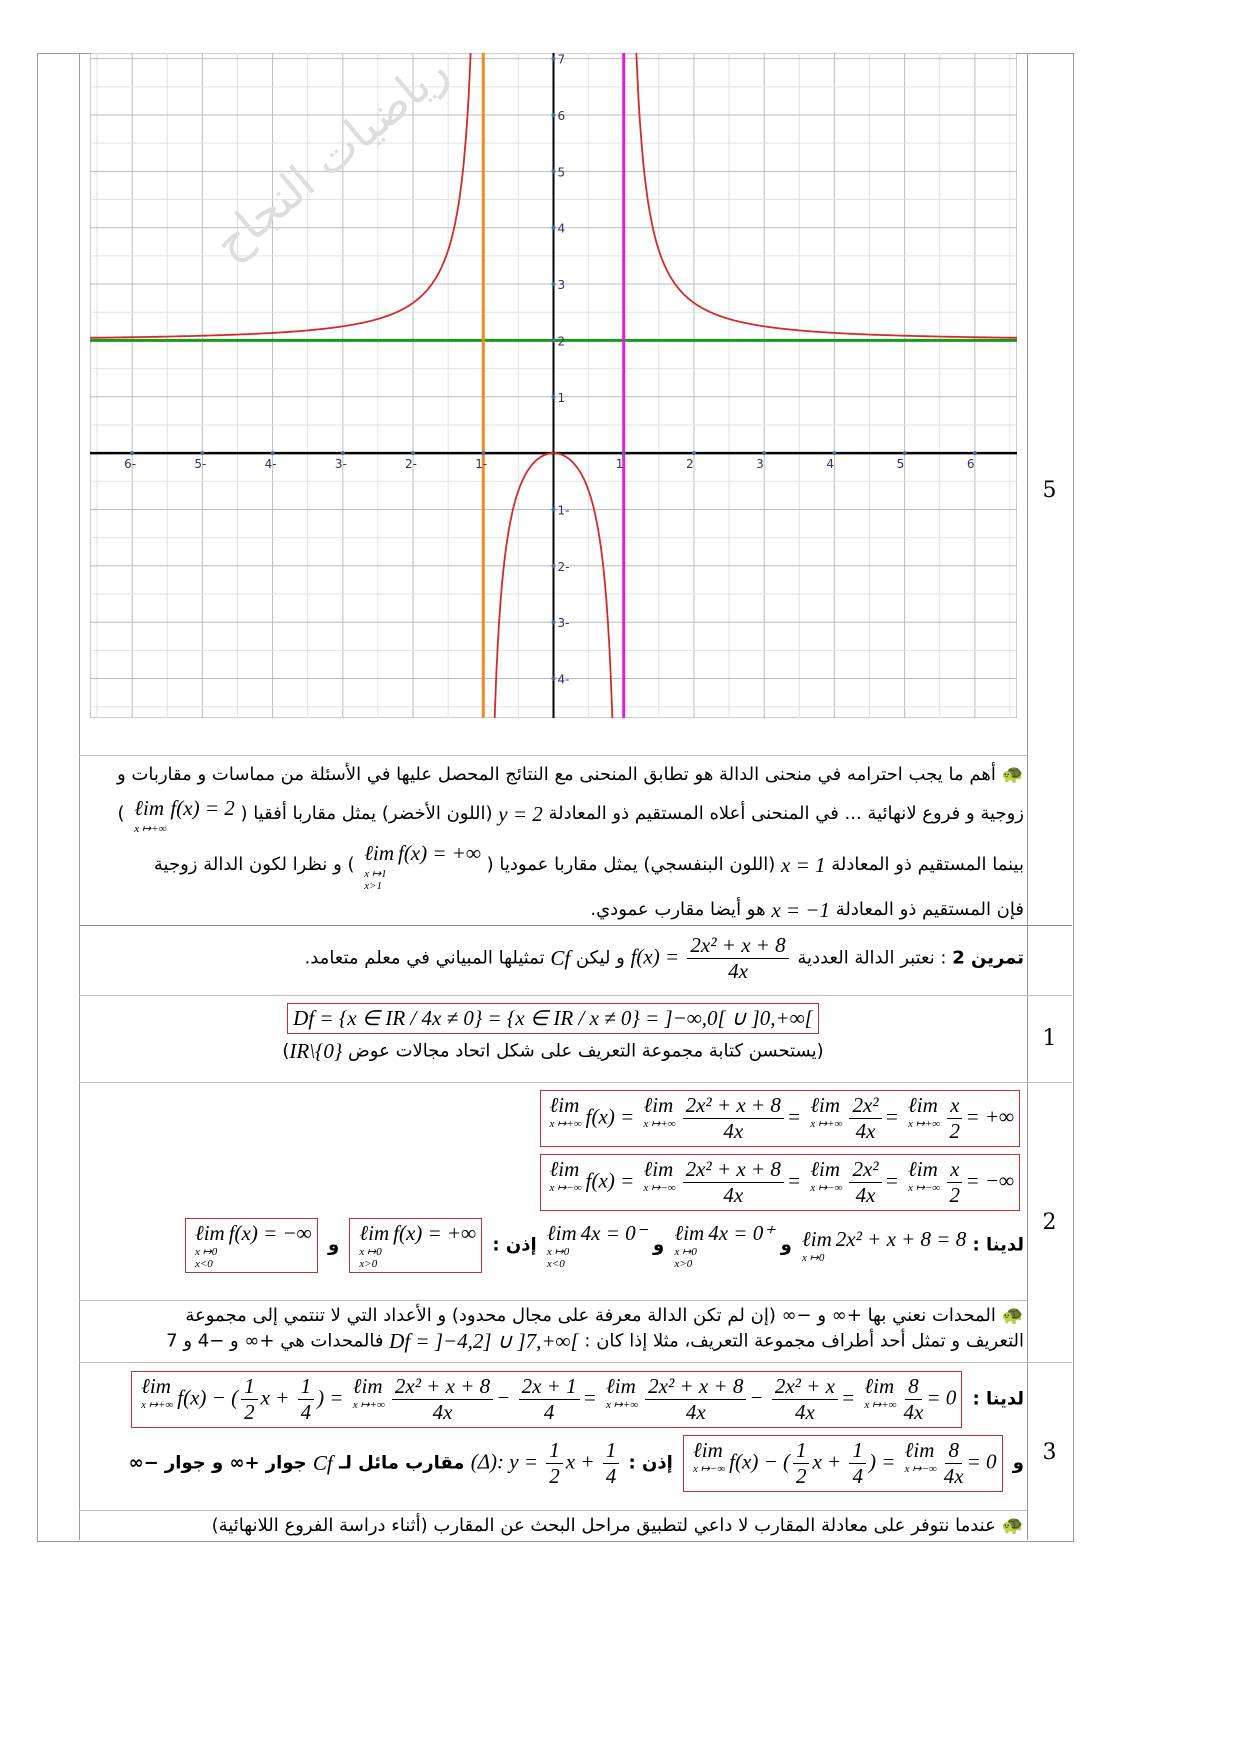 This screenshot has height=1754, width=1240. I want to click on bold-text: لدينا :, so click(995, 1245).